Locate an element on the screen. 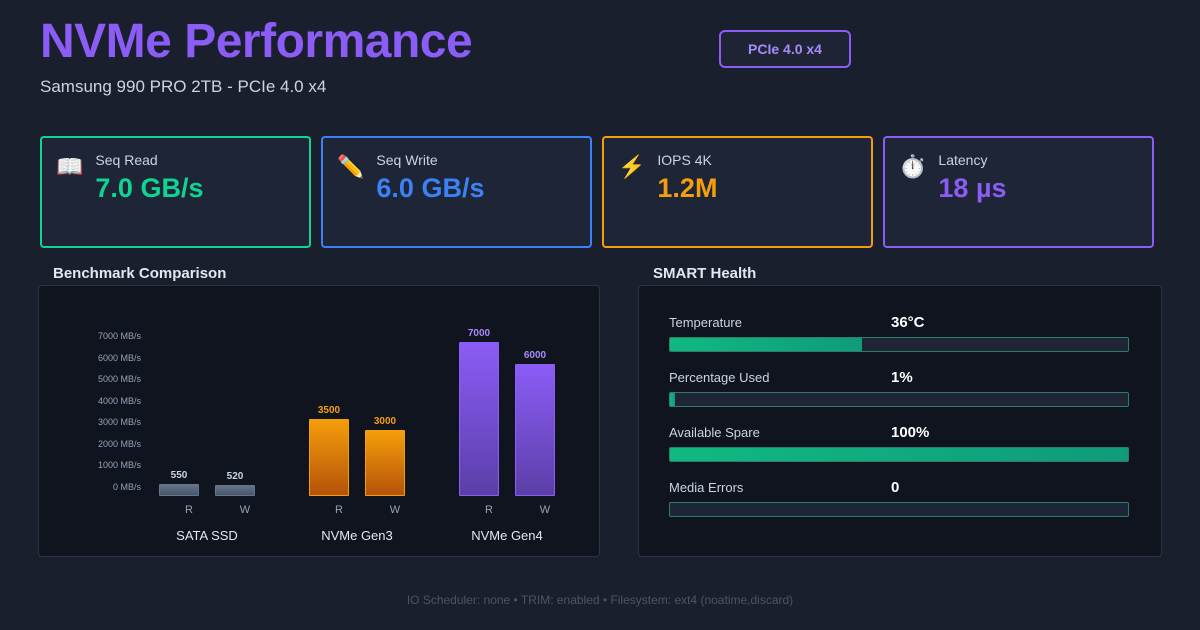  page-title: NVMe Performance is located at coordinates (256, 41).